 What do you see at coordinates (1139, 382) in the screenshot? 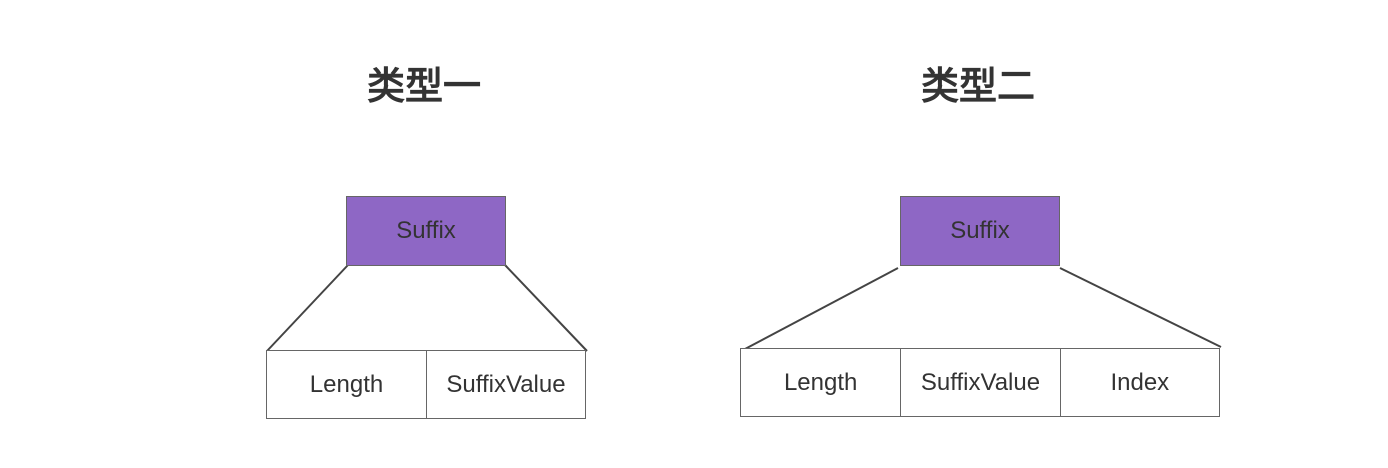
I see `field-index: Index` at bounding box center [1139, 382].